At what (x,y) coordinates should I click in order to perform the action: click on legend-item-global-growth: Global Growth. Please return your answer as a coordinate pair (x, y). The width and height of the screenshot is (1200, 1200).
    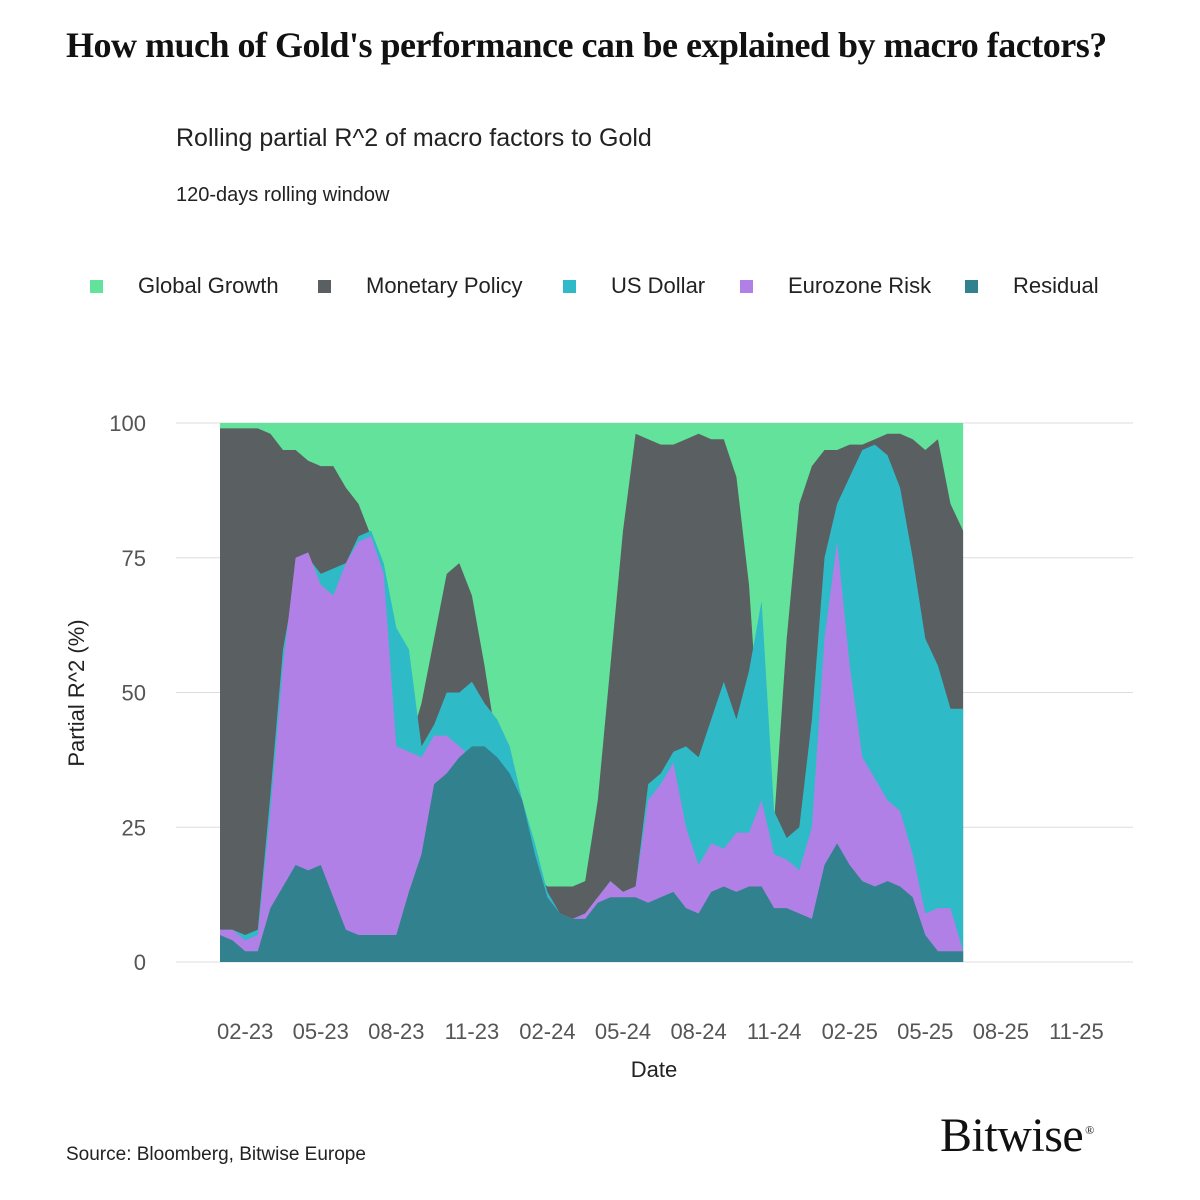
    Looking at the image, I should click on (184, 286).